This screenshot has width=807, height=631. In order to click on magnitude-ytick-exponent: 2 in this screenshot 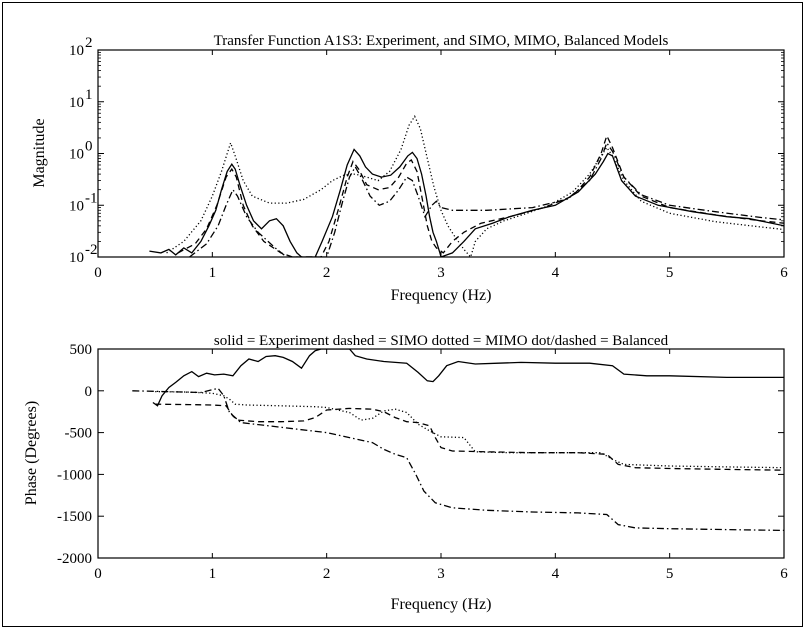, I will do `click(89, 43)`.